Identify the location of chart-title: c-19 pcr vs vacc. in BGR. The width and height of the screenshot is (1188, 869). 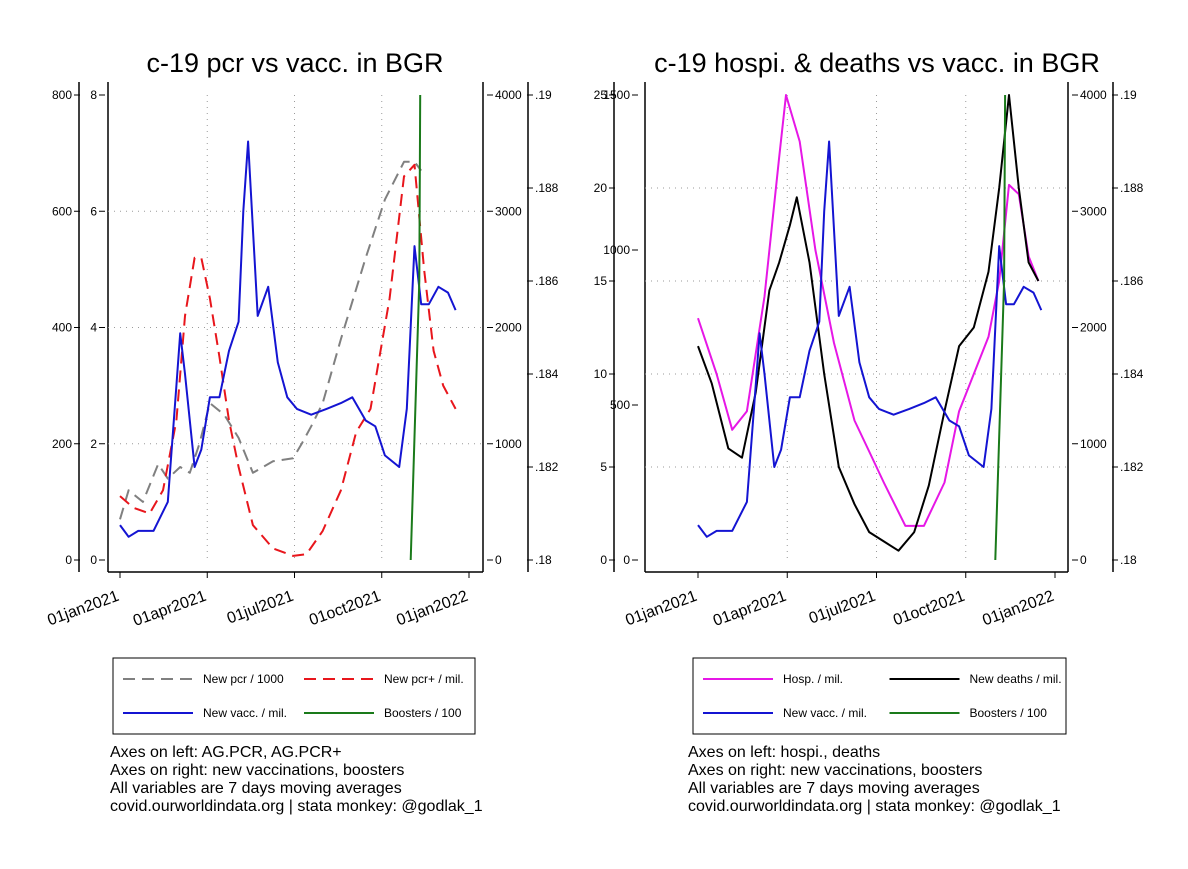
(294, 63).